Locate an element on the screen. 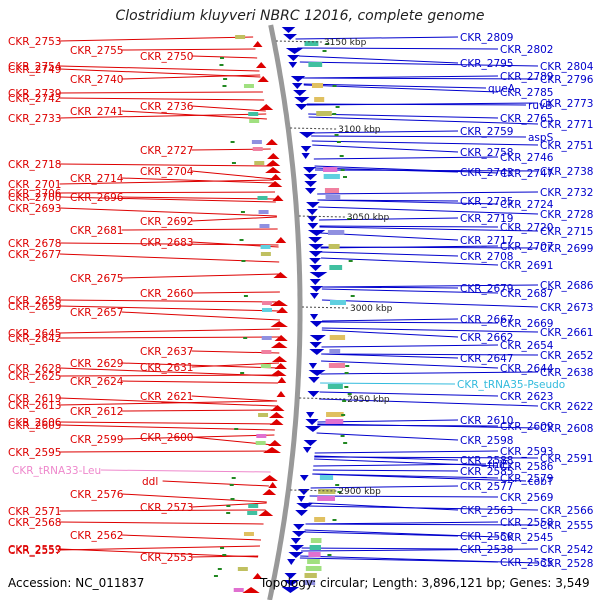 The width and height of the screenshot is (600, 600). left-gene-label: CKR_2576 is located at coordinates (97, 495).